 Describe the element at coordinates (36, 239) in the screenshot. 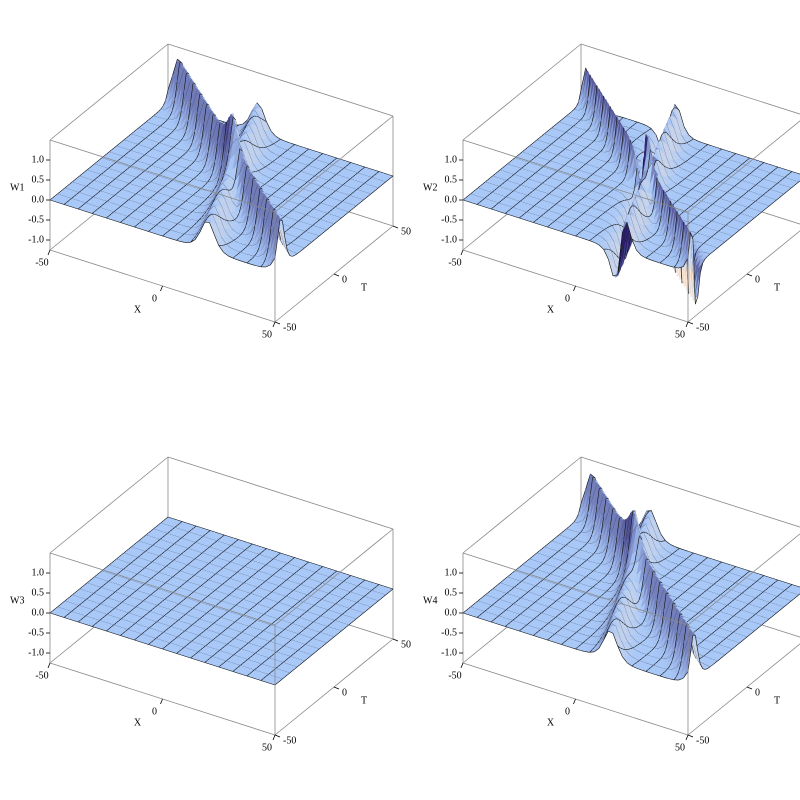

I see `z-tick-label: -1.0` at that location.